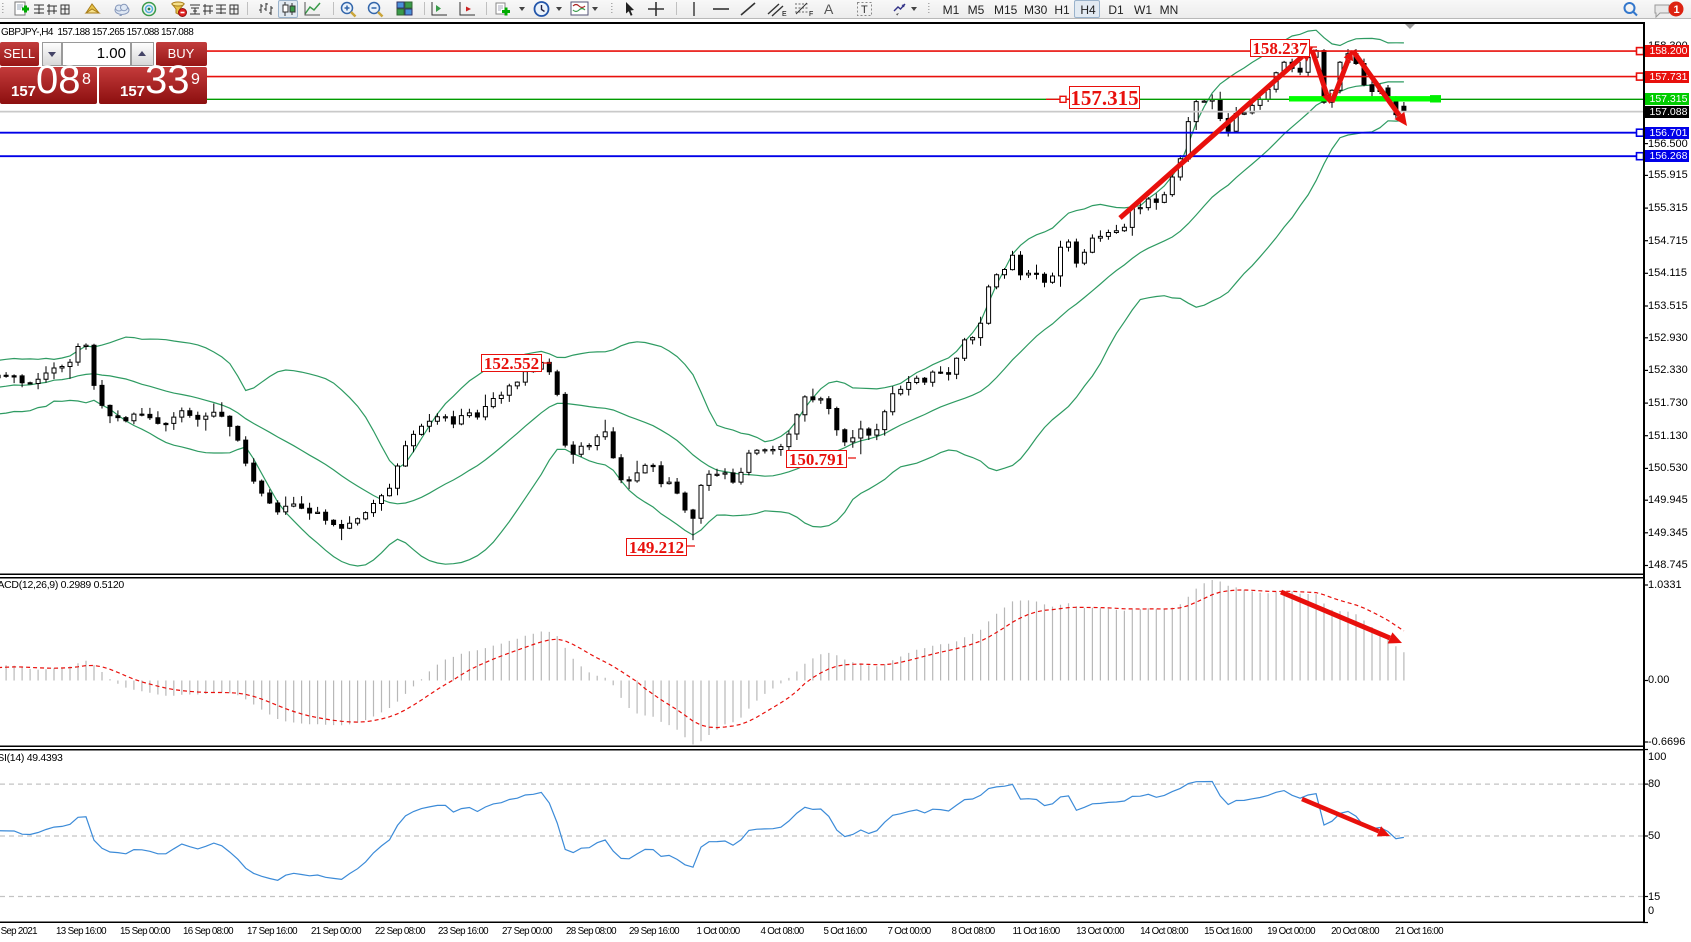 This screenshot has height=942, width=1691. What do you see at coordinates (811, 14) in the screenshot?
I see `svg-text: F` at bounding box center [811, 14].